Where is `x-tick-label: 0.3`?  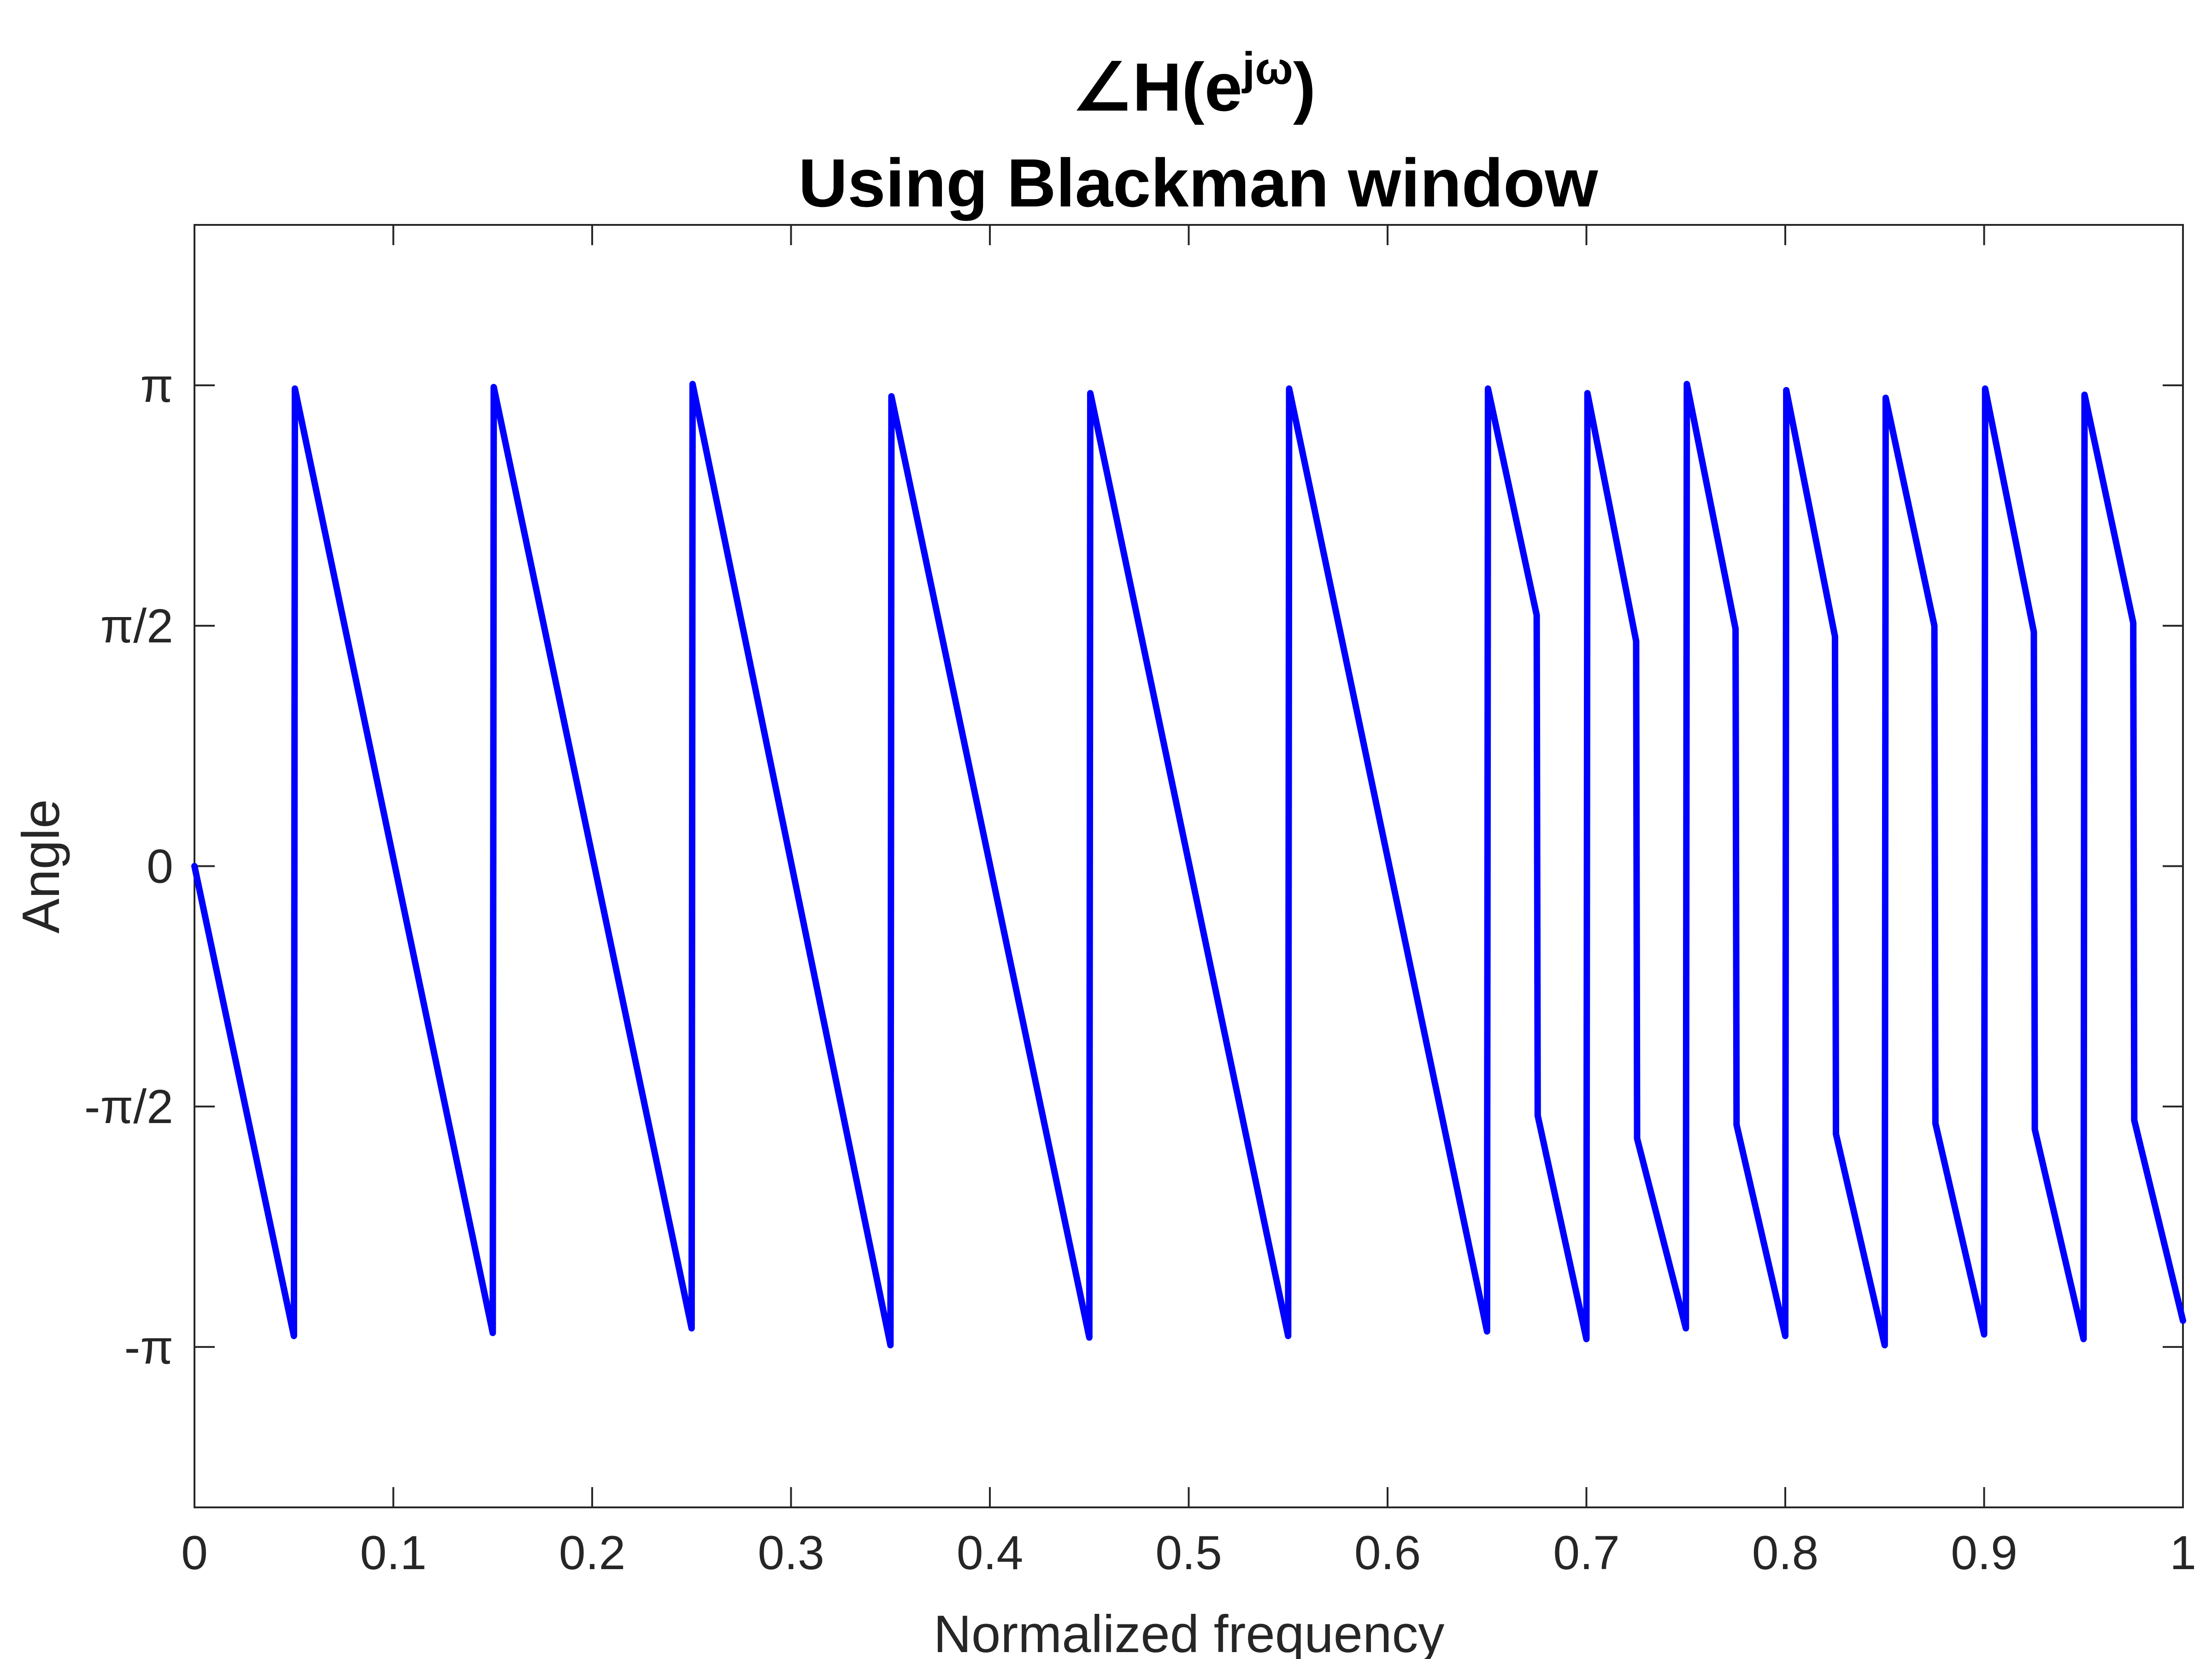 x-tick-label: 0.3 is located at coordinates (791, 1553).